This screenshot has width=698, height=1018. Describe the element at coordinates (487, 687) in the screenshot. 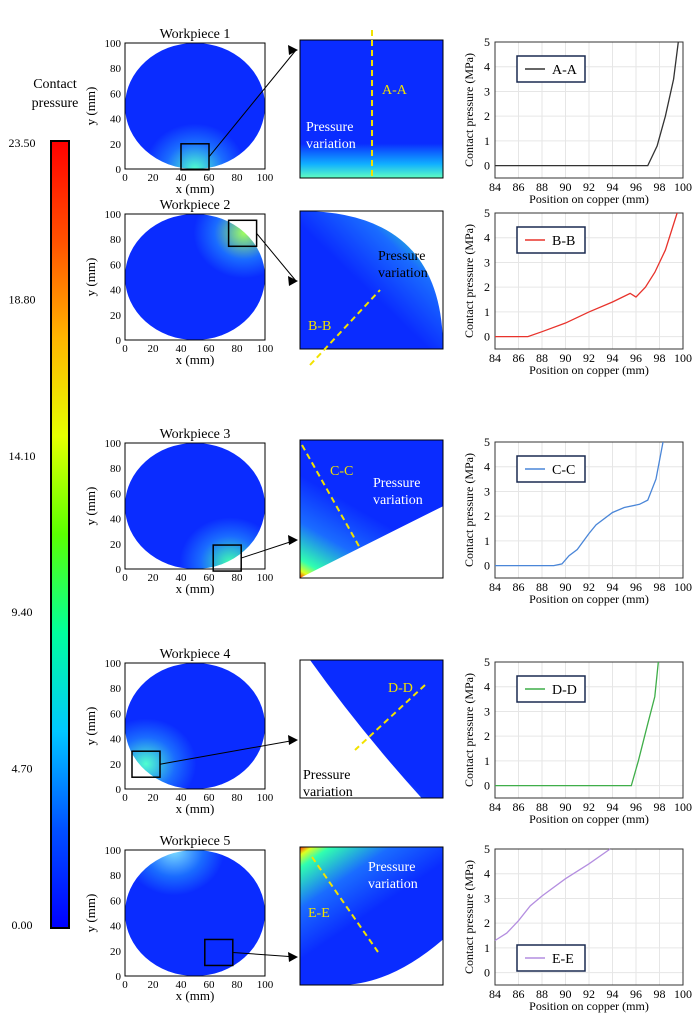

I see `y-tick-label: 4` at that location.